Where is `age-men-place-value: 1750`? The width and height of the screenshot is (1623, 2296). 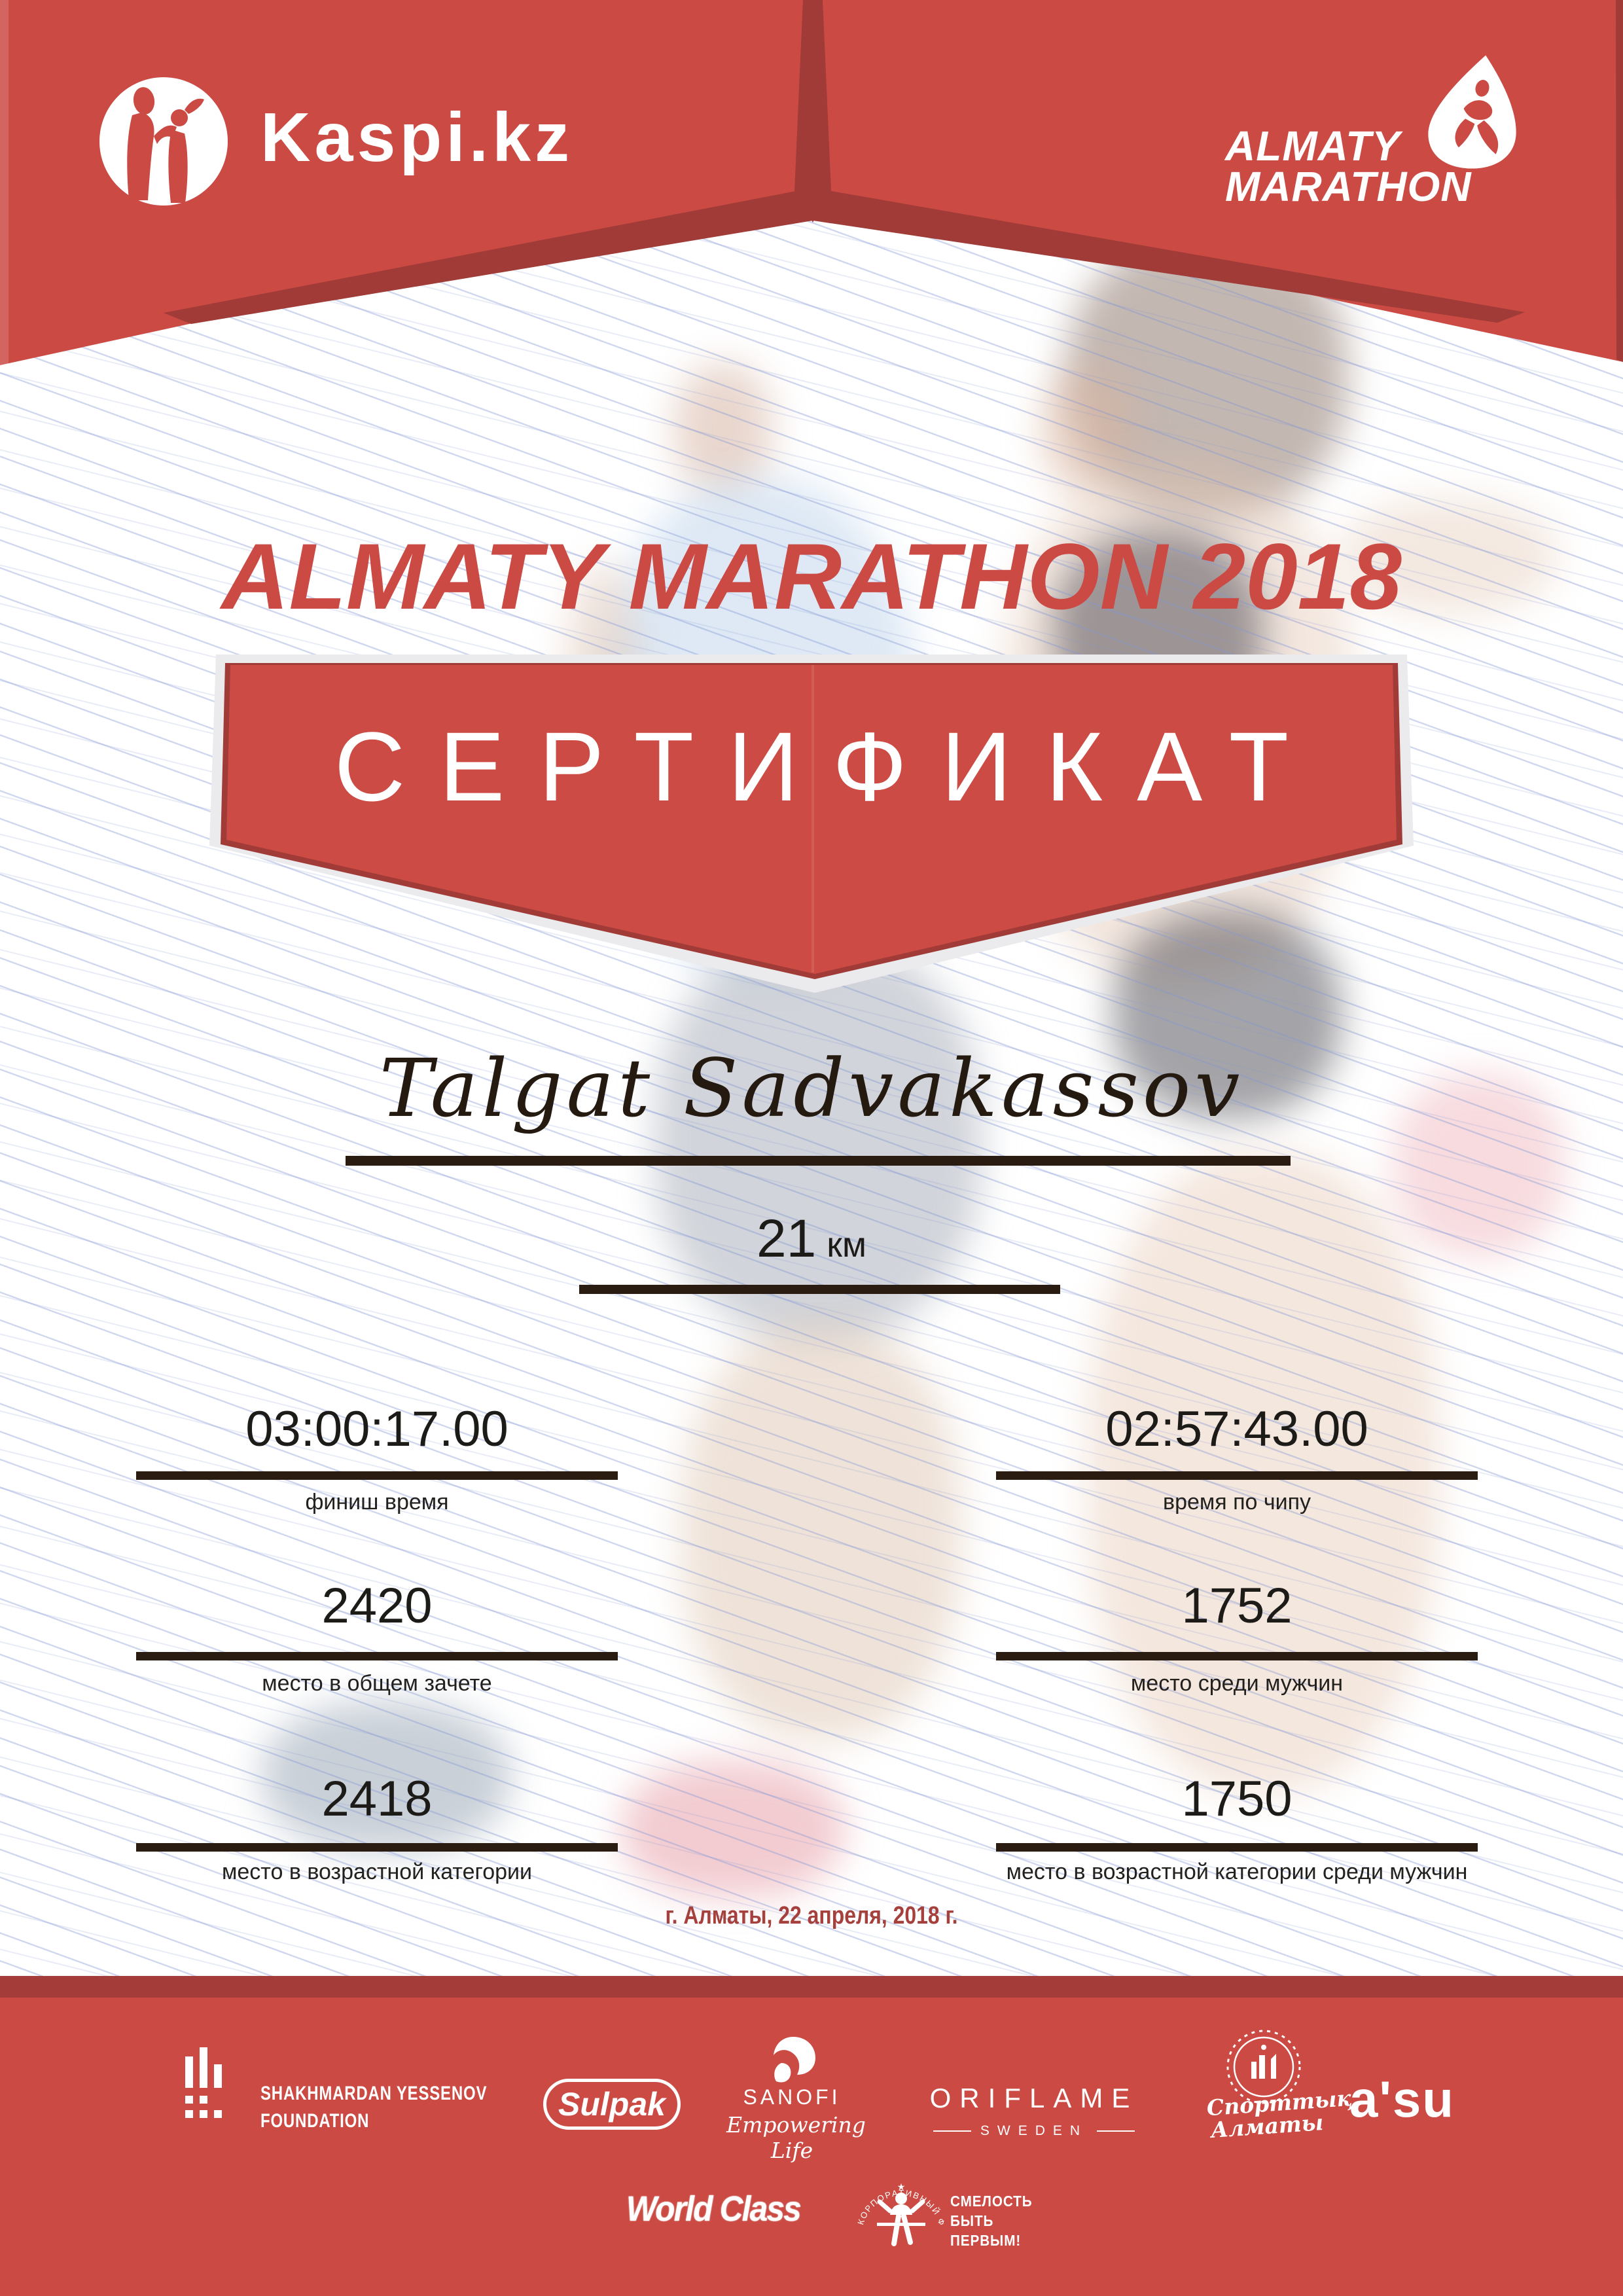
age-men-place-value: 1750 is located at coordinates (1237, 1799).